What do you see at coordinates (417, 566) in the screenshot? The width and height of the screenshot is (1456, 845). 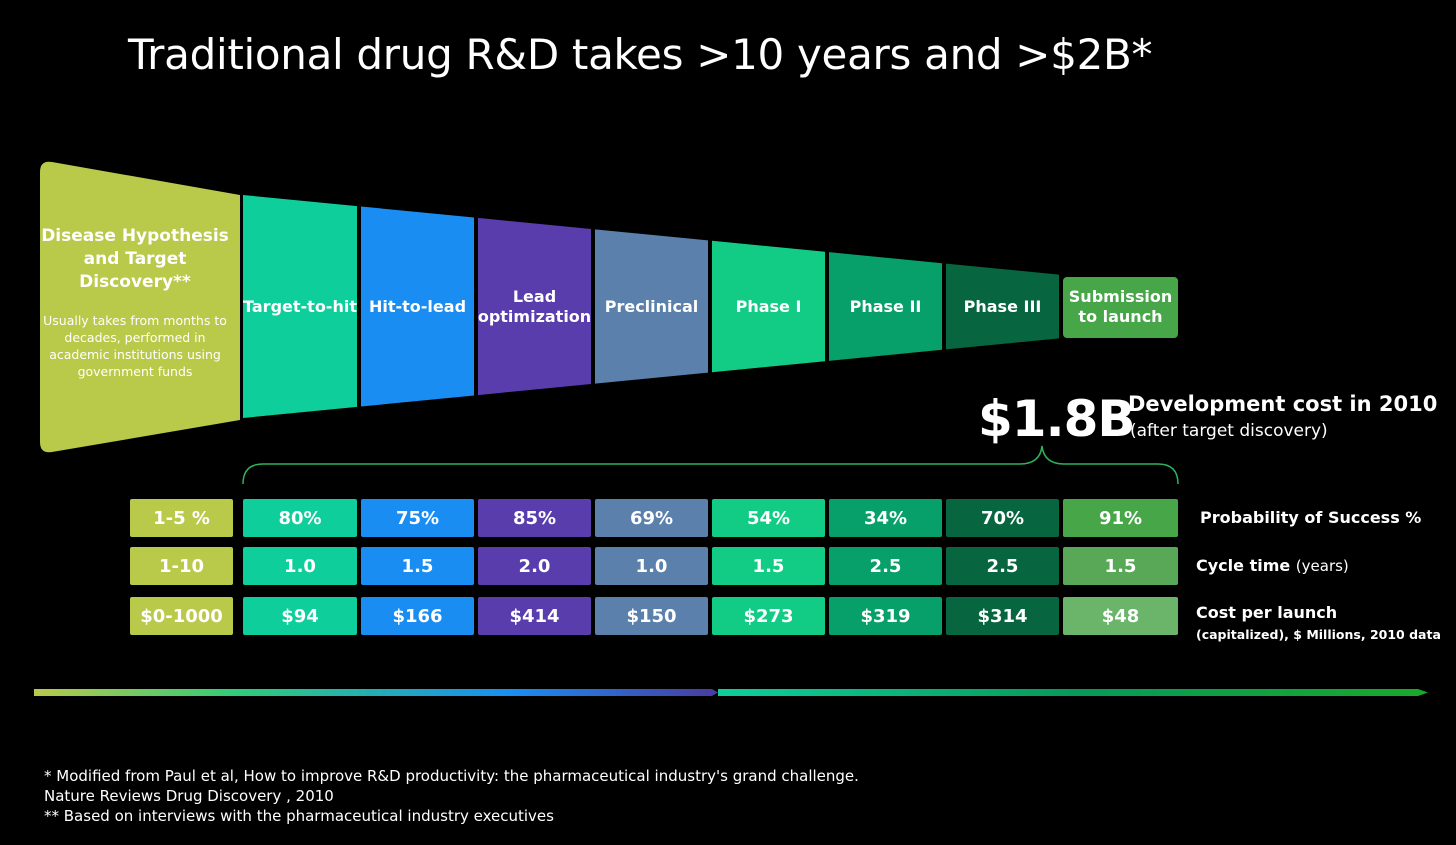 I see `cell-hit-to-lead-cycle-time: 1.5` at bounding box center [417, 566].